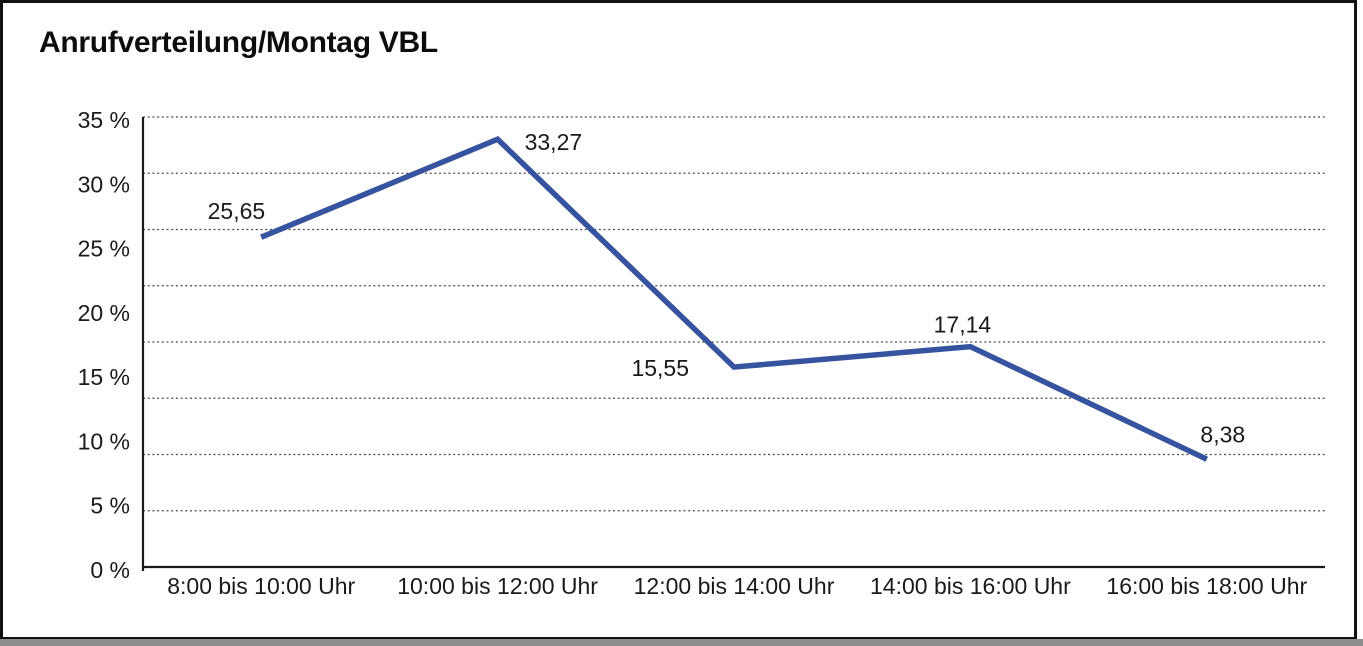  Describe the element at coordinates (970, 586) in the screenshot. I see `x-category-label: 14:00 bis 16:00 Uhr` at that location.